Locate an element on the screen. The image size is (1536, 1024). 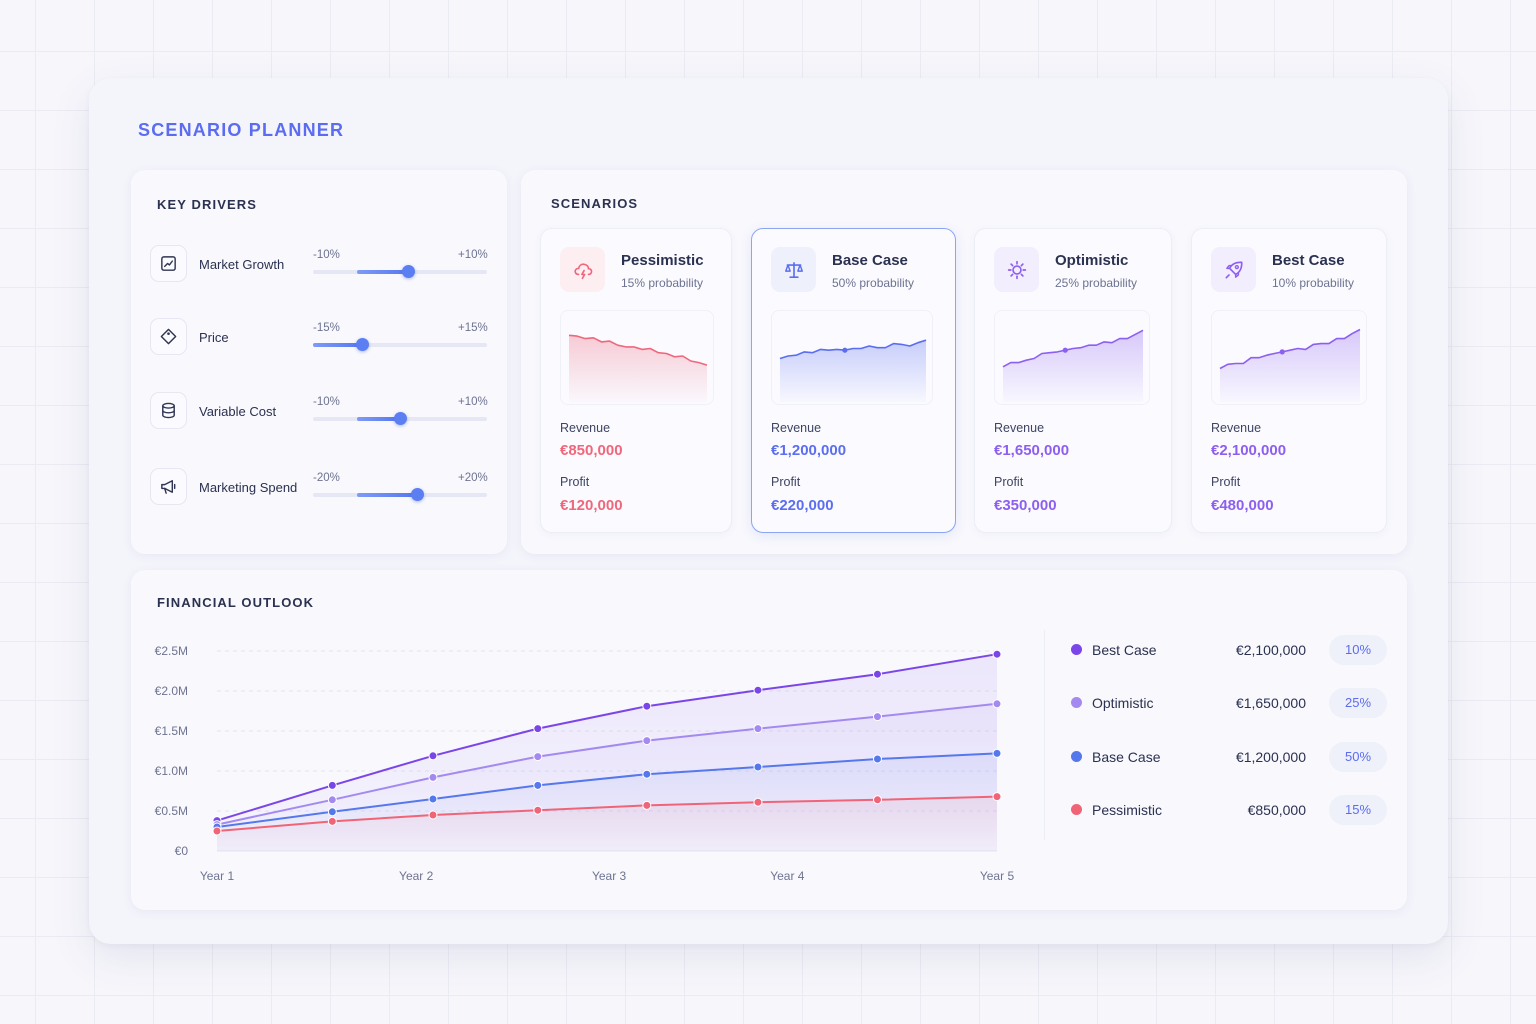
revenue-value: €1,650,000 is located at coordinates (1032, 450).